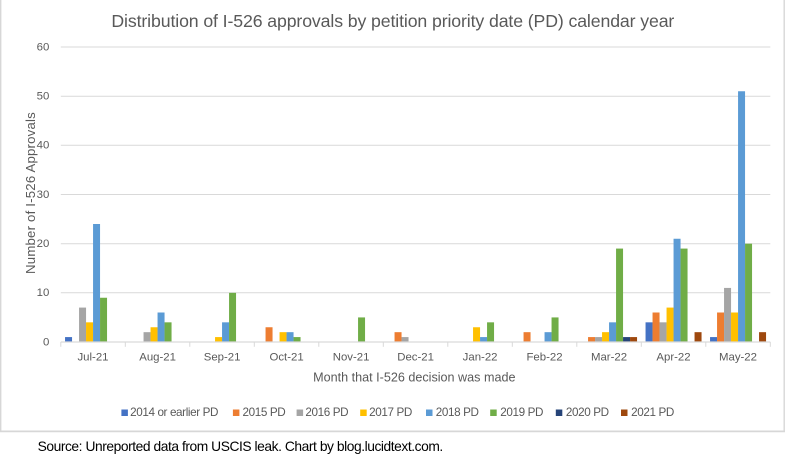  I want to click on svg-text: 2017 PD, so click(390, 412).